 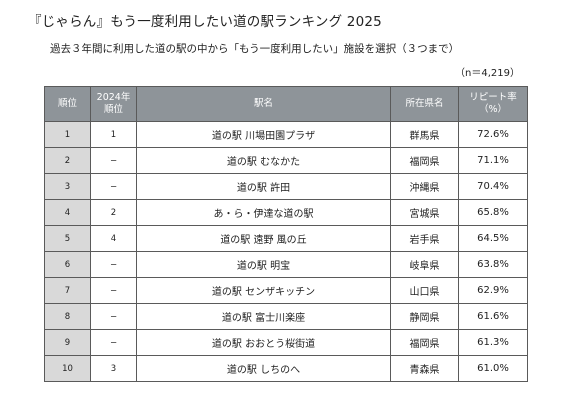 I want to click on cell-repeat-rate: 61.3%, so click(x=493, y=342).